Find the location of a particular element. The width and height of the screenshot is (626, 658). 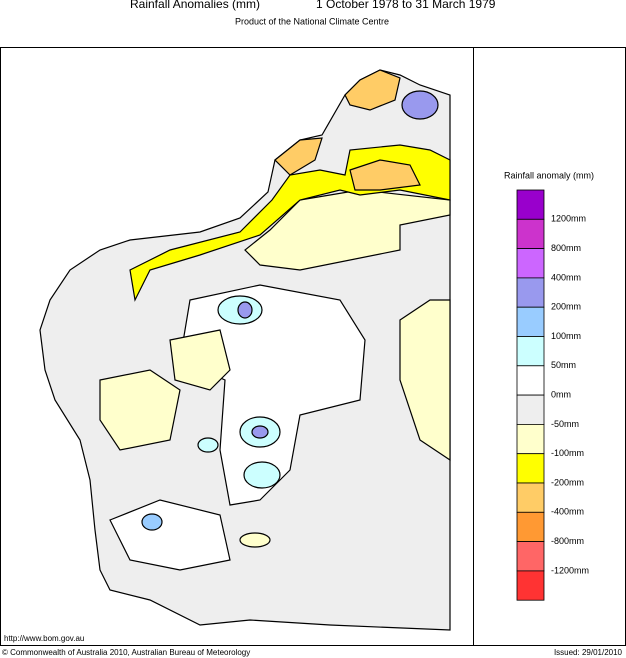

legend-label: -400mm is located at coordinates (567, 512).